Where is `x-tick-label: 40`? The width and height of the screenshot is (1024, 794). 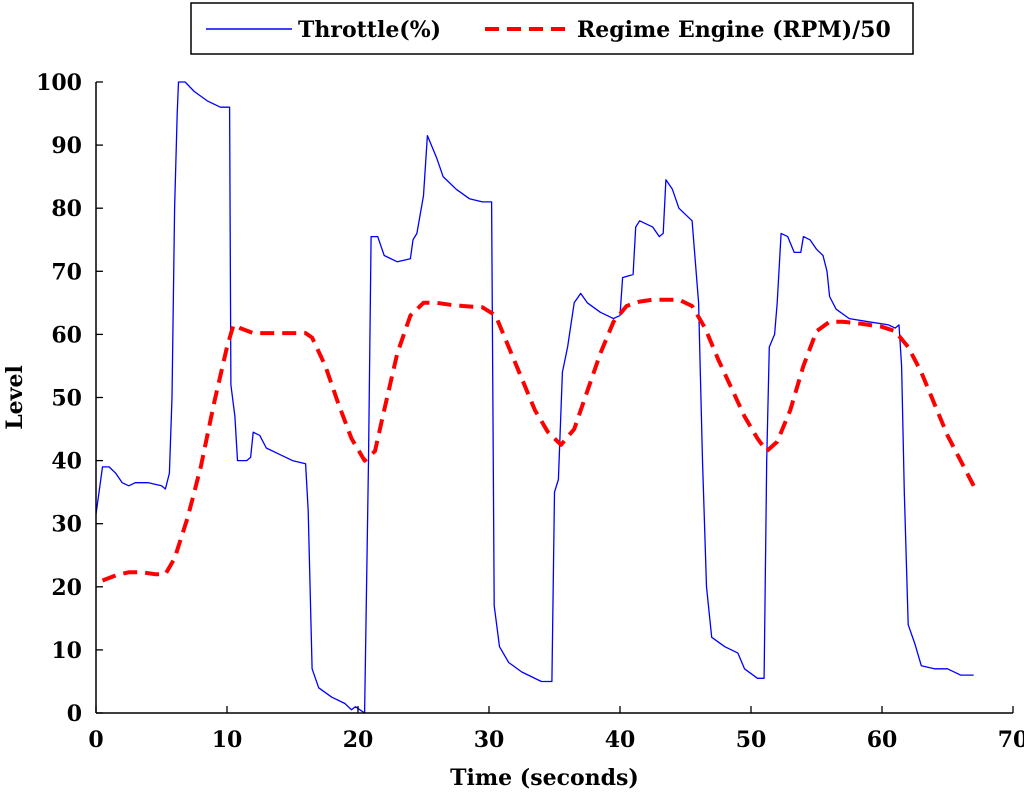 x-tick-label: 40 is located at coordinates (620, 740).